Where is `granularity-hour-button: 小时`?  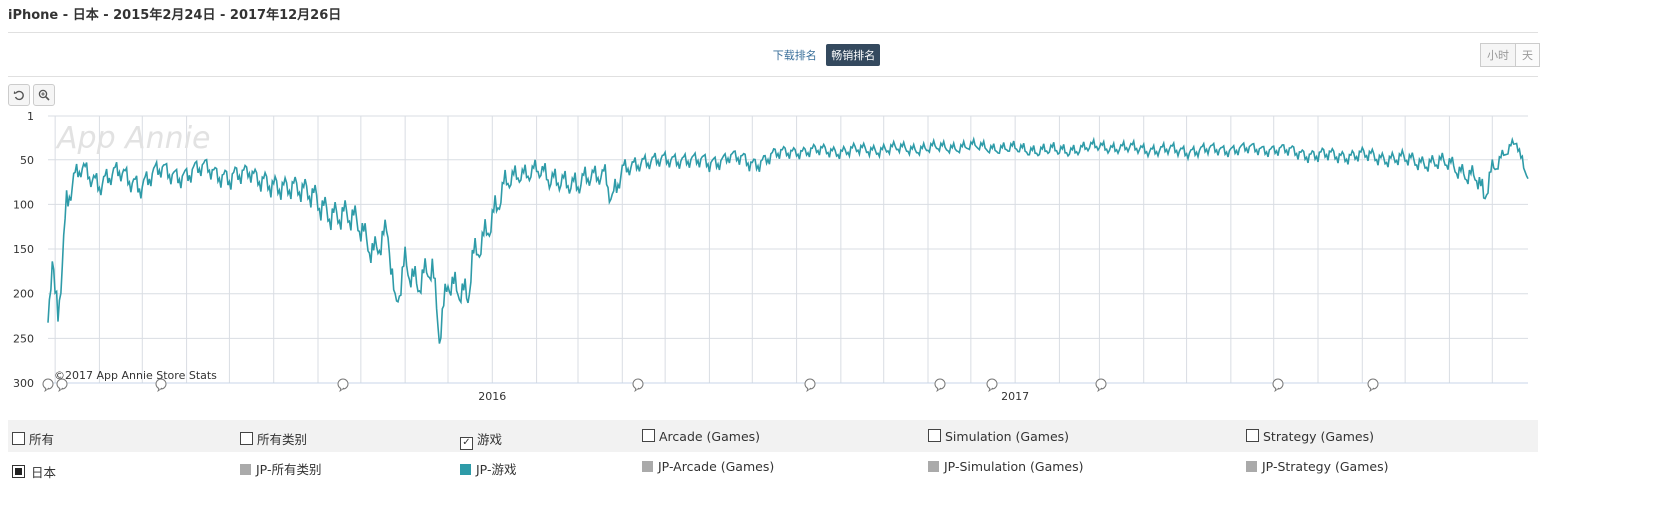
granularity-hour-button: 小时 is located at coordinates (1498, 55).